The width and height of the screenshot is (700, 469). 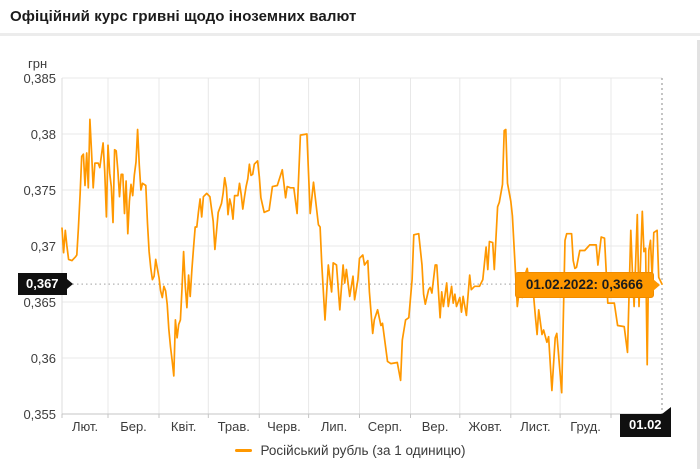 I want to click on current-date-badge: 01.02, so click(x=645, y=422).